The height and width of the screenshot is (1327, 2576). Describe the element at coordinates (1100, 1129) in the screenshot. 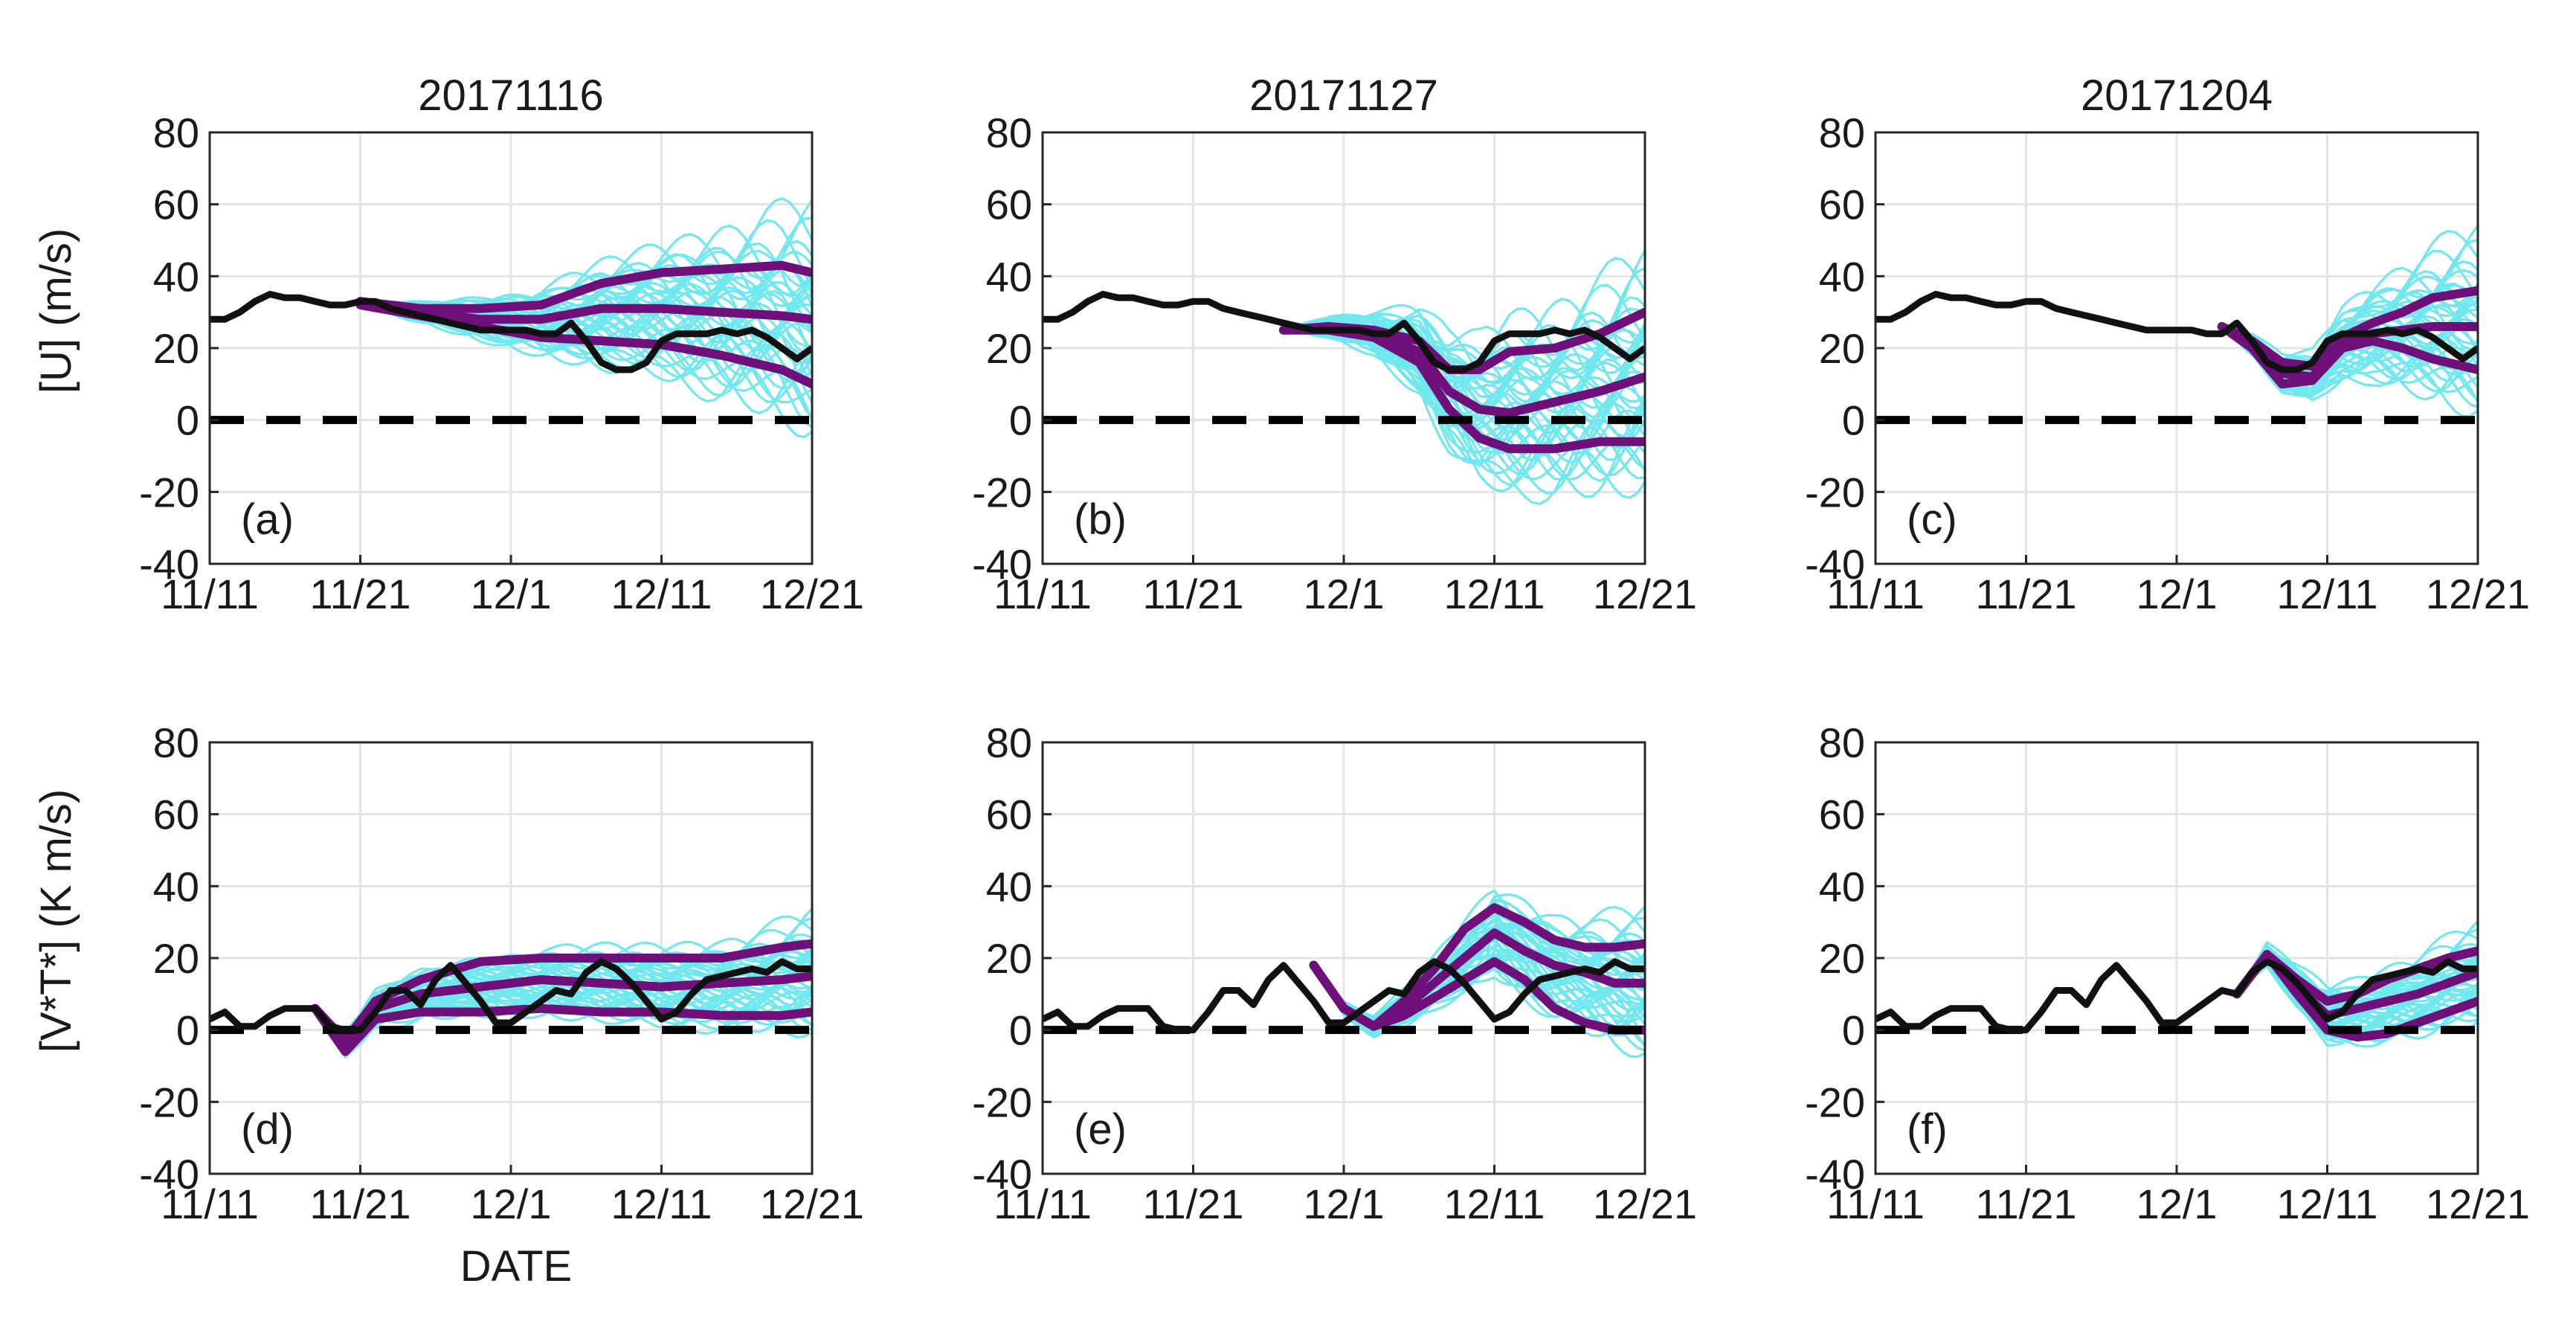

I see `panel-label: (e)` at that location.